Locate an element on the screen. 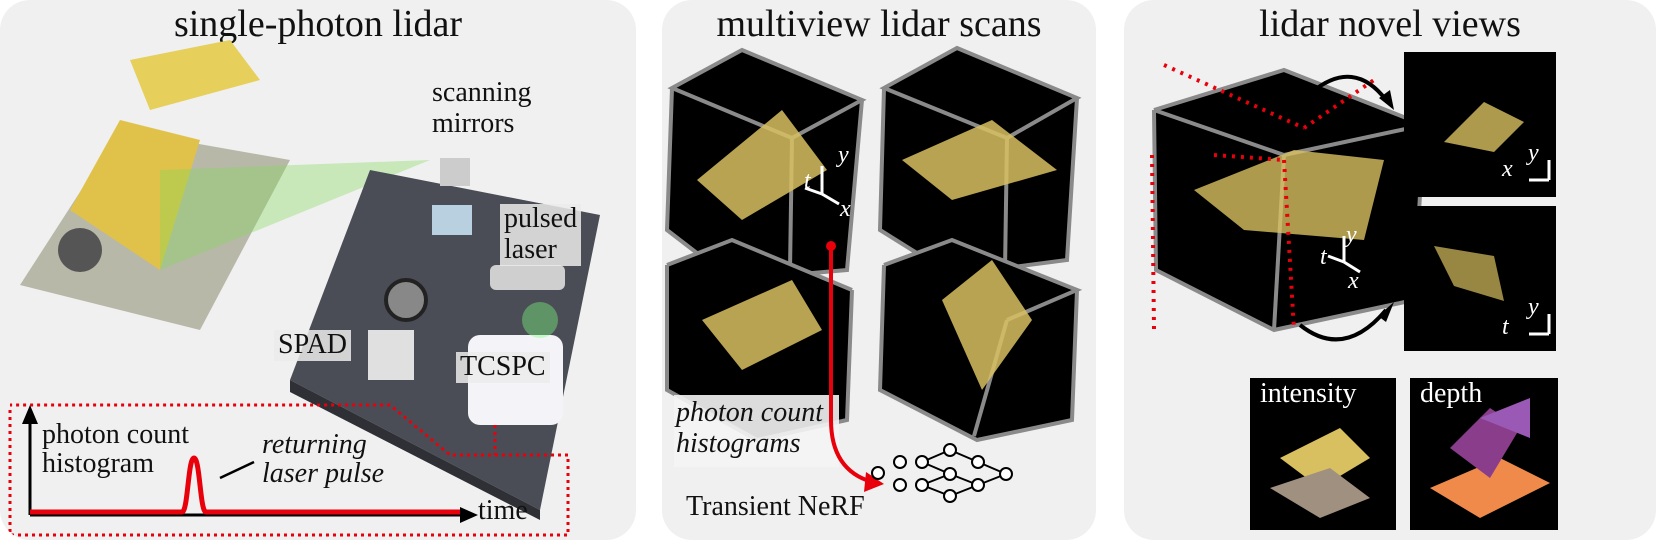  label-returning-laser-pulse: returning laser pulse is located at coordinates (323, 459).